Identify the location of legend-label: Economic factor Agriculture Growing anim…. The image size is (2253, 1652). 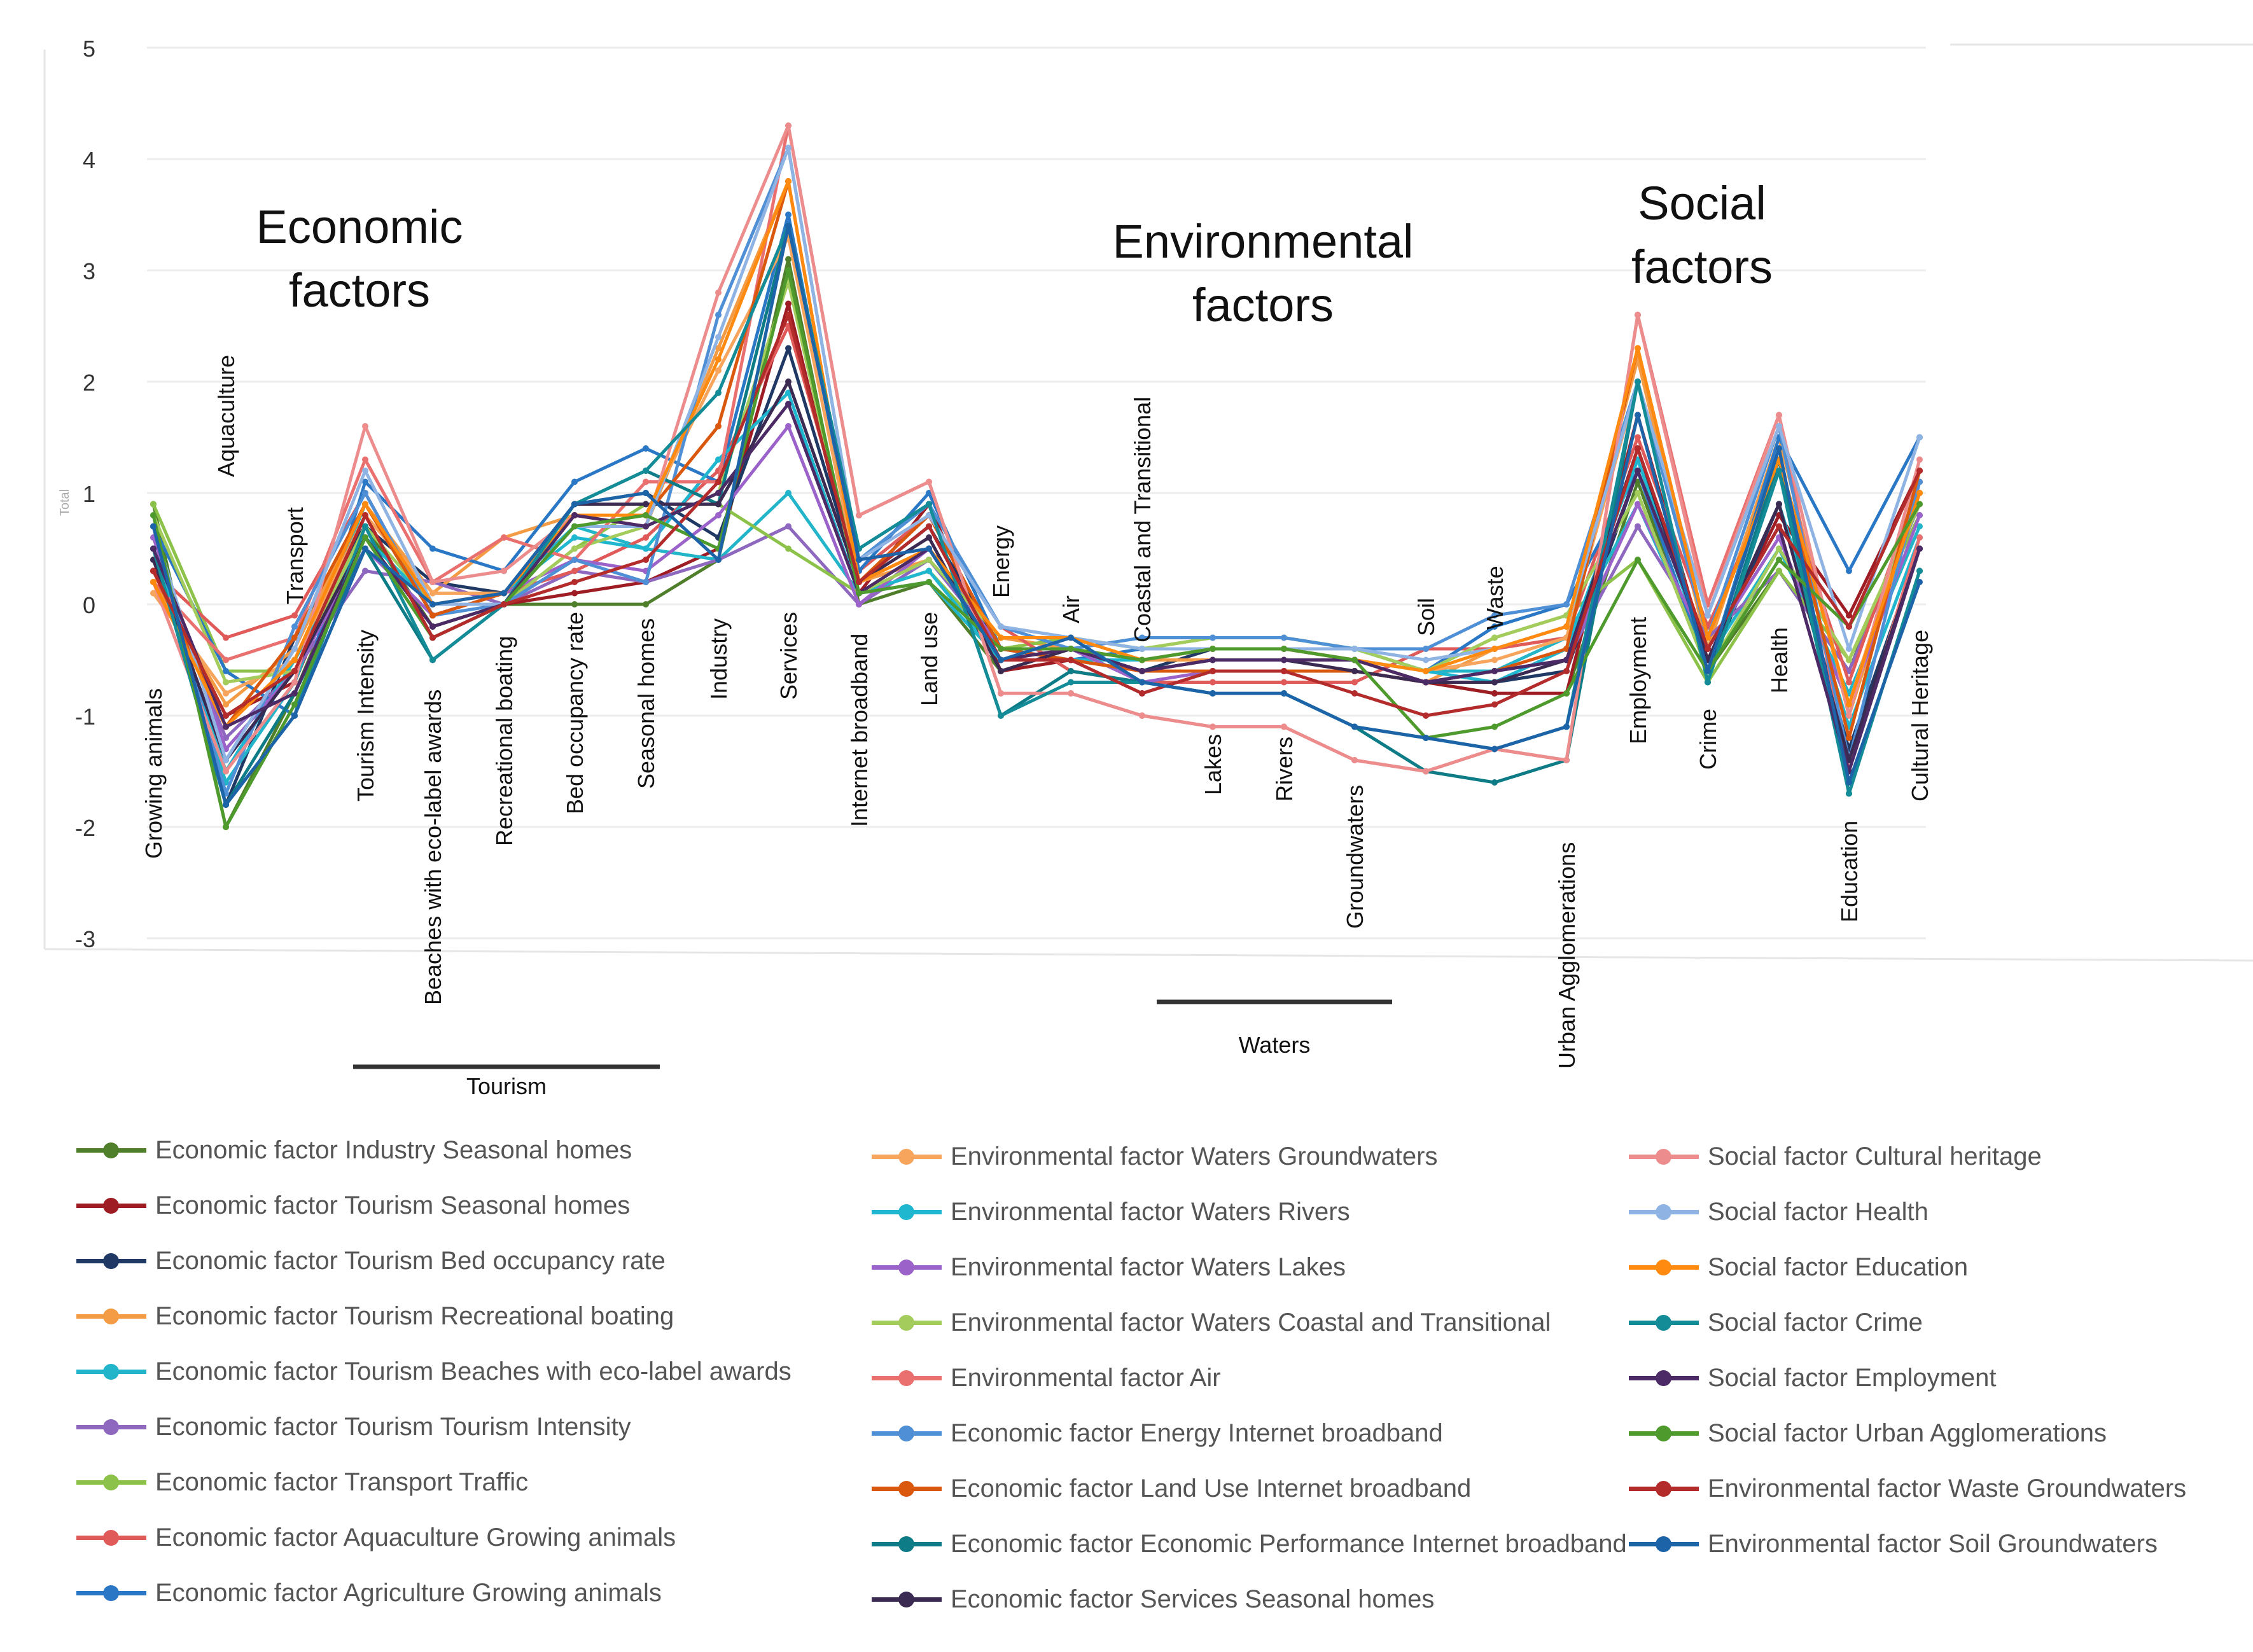
(408, 1592).